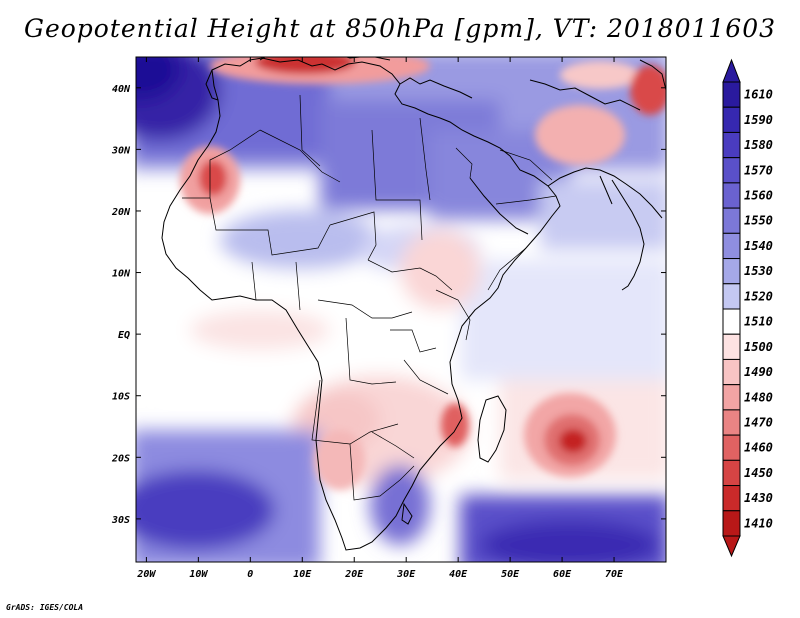 The width and height of the screenshot is (800, 618). Describe the element at coordinates (758, 347) in the screenshot. I see `colorbar-label: 1500` at that location.